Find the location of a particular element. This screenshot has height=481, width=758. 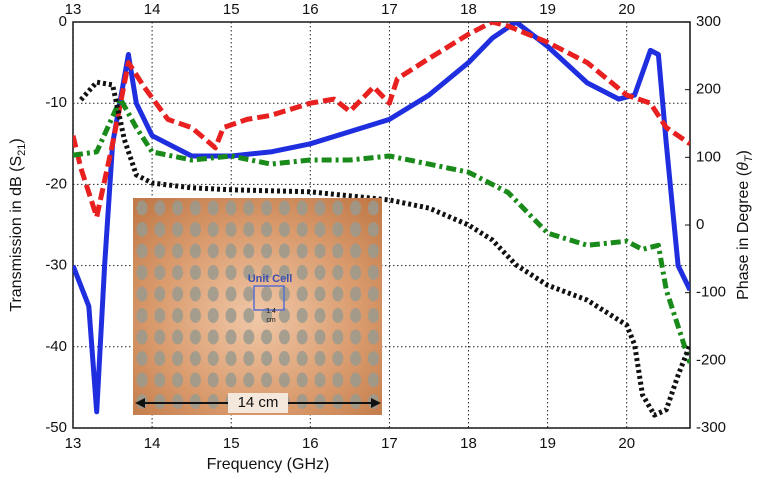

y2-tick-label: -200 is located at coordinates (711, 359).